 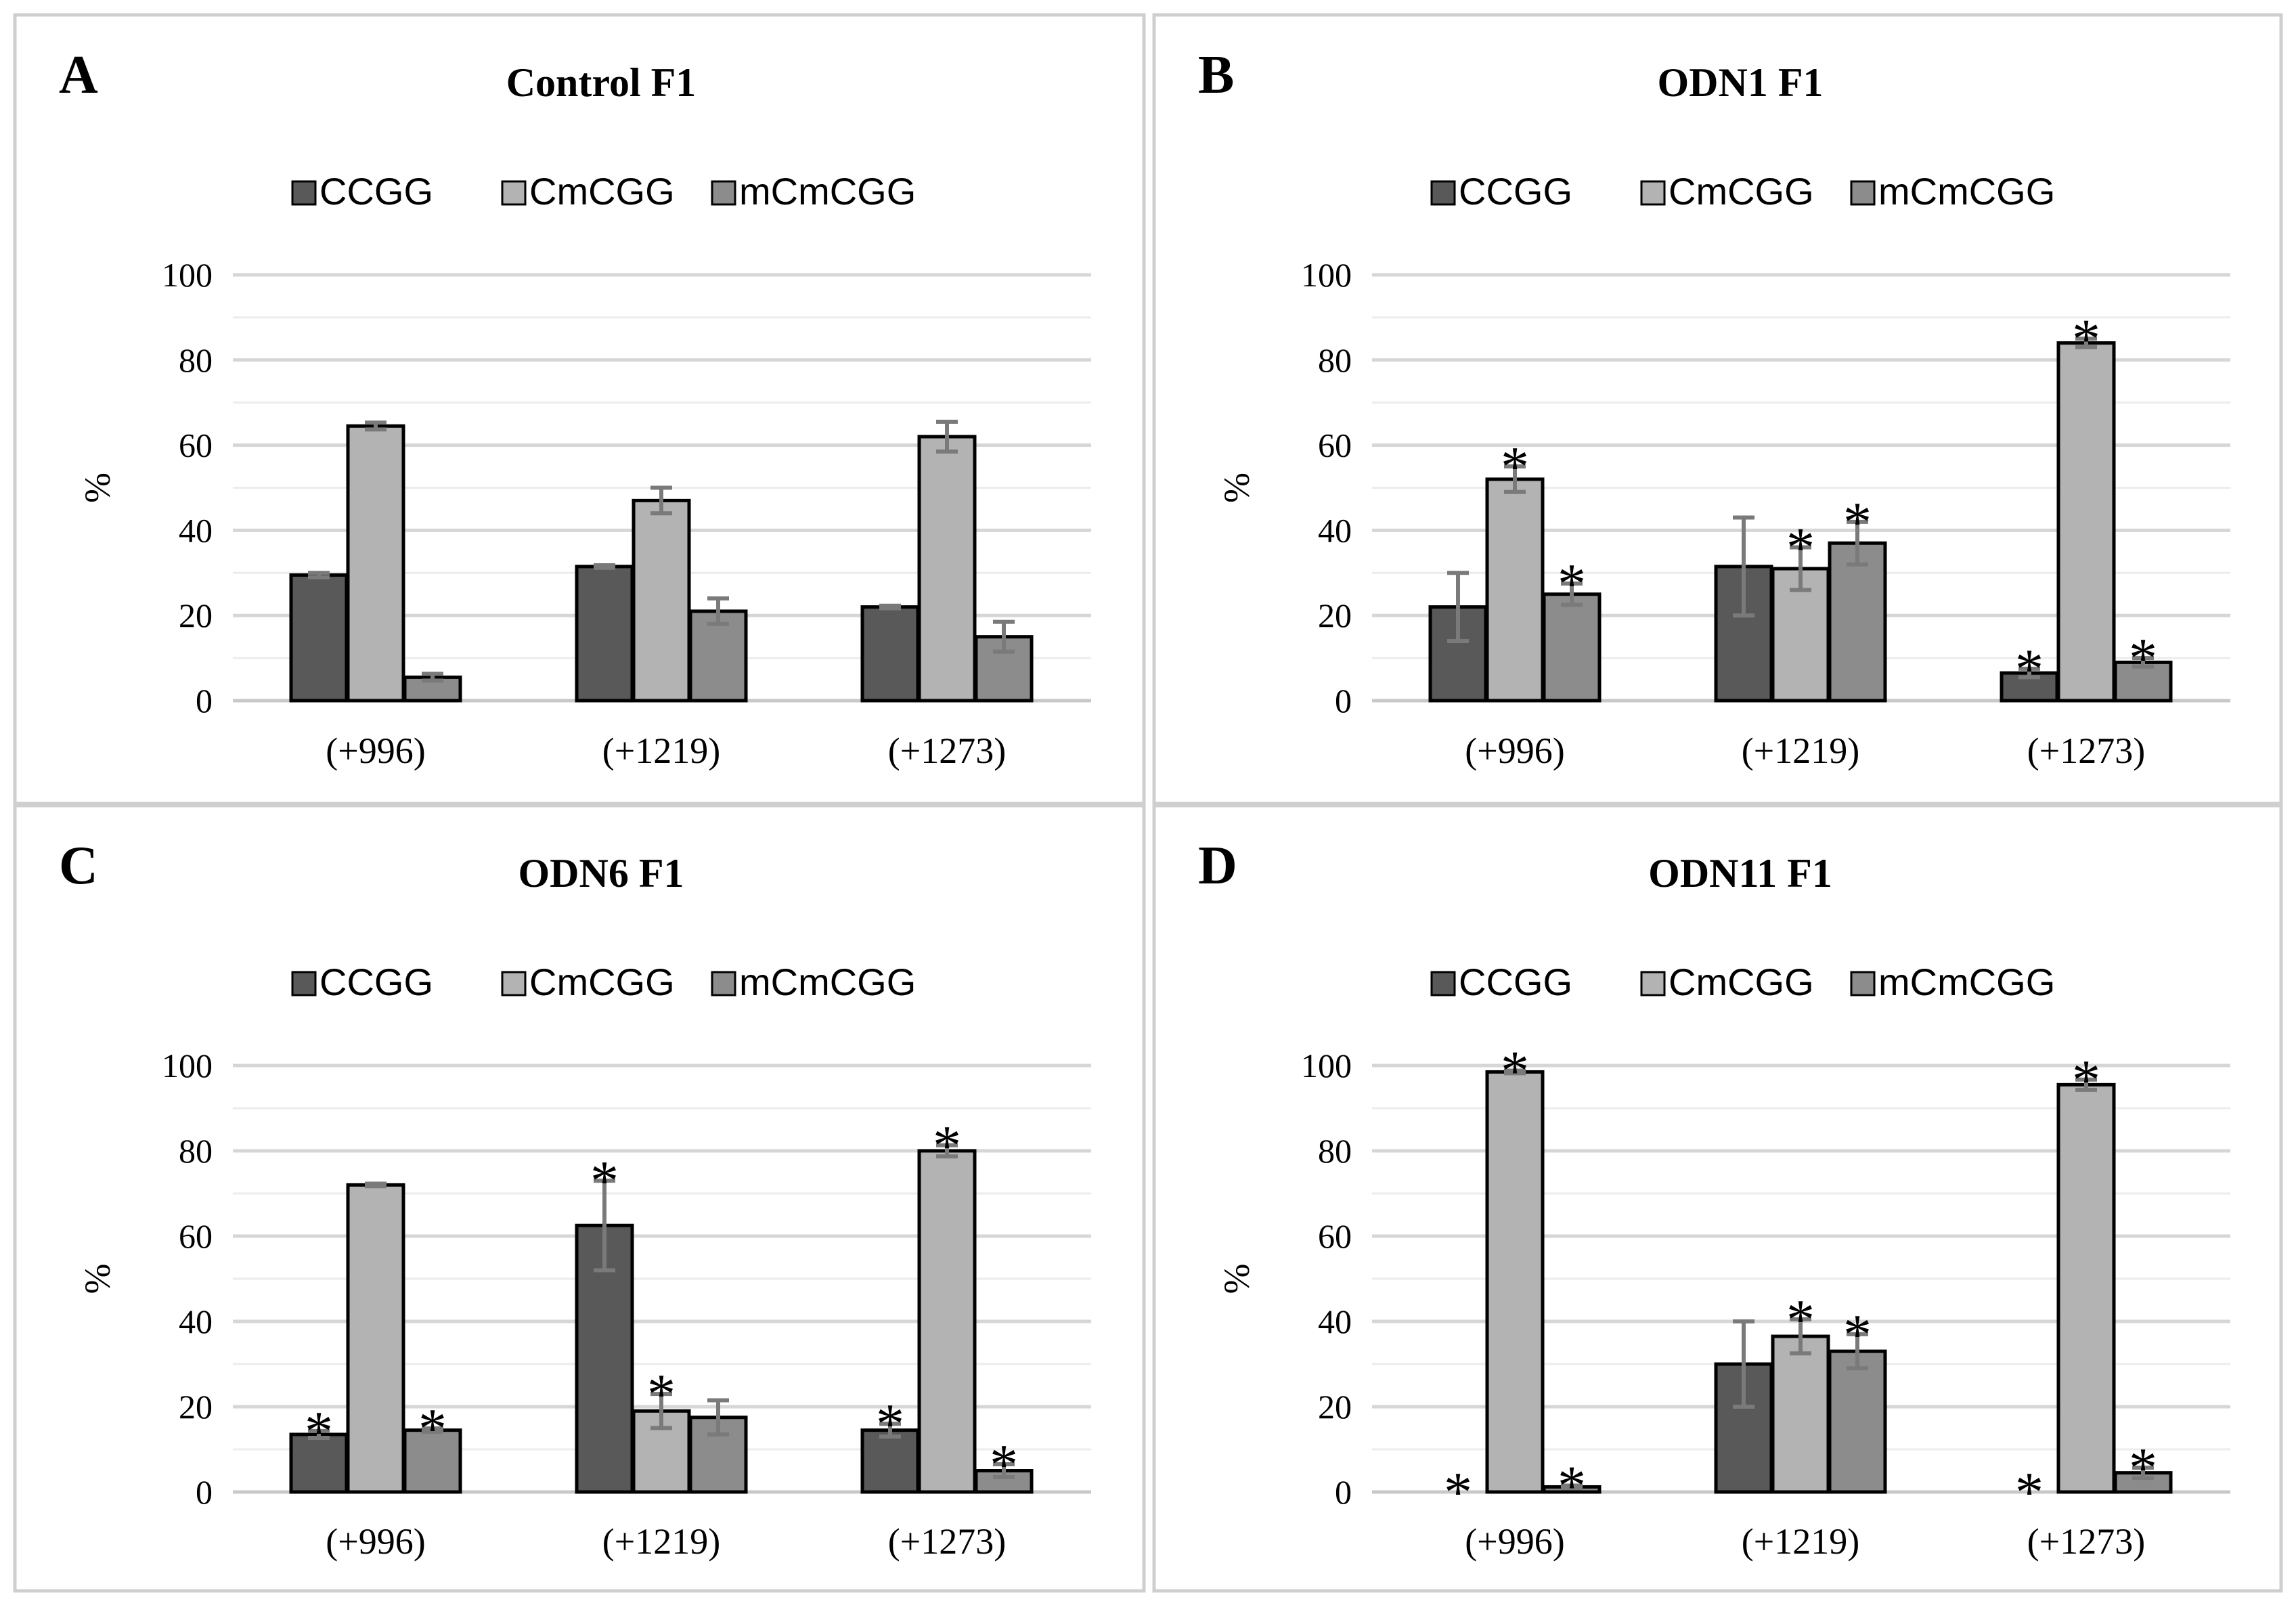 What do you see at coordinates (1216, 75) in the screenshot?
I see `panel-letter: B` at bounding box center [1216, 75].